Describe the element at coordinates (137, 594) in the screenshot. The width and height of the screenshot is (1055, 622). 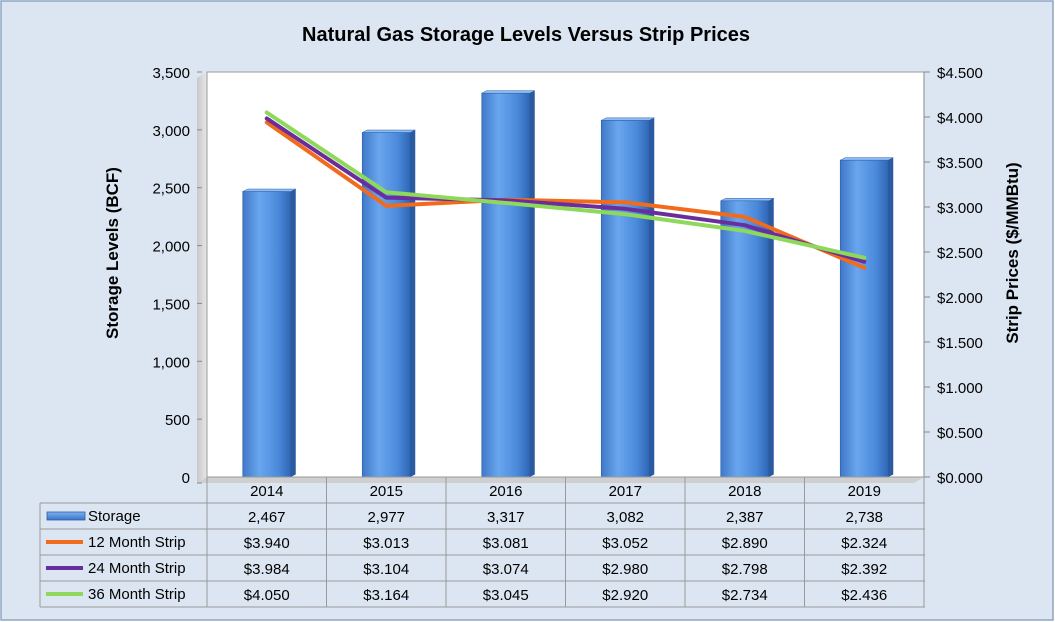
I see `legend-entry: 36 Month Strip` at that location.